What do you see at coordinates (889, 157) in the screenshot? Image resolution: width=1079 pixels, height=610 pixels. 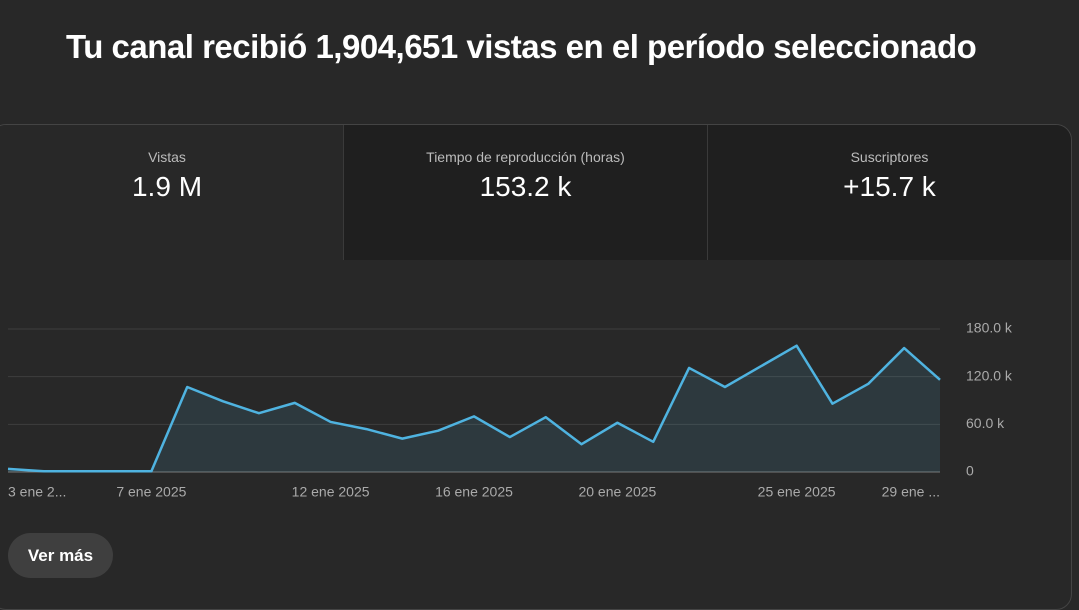 I see `tab-label: Suscriptores` at bounding box center [889, 157].